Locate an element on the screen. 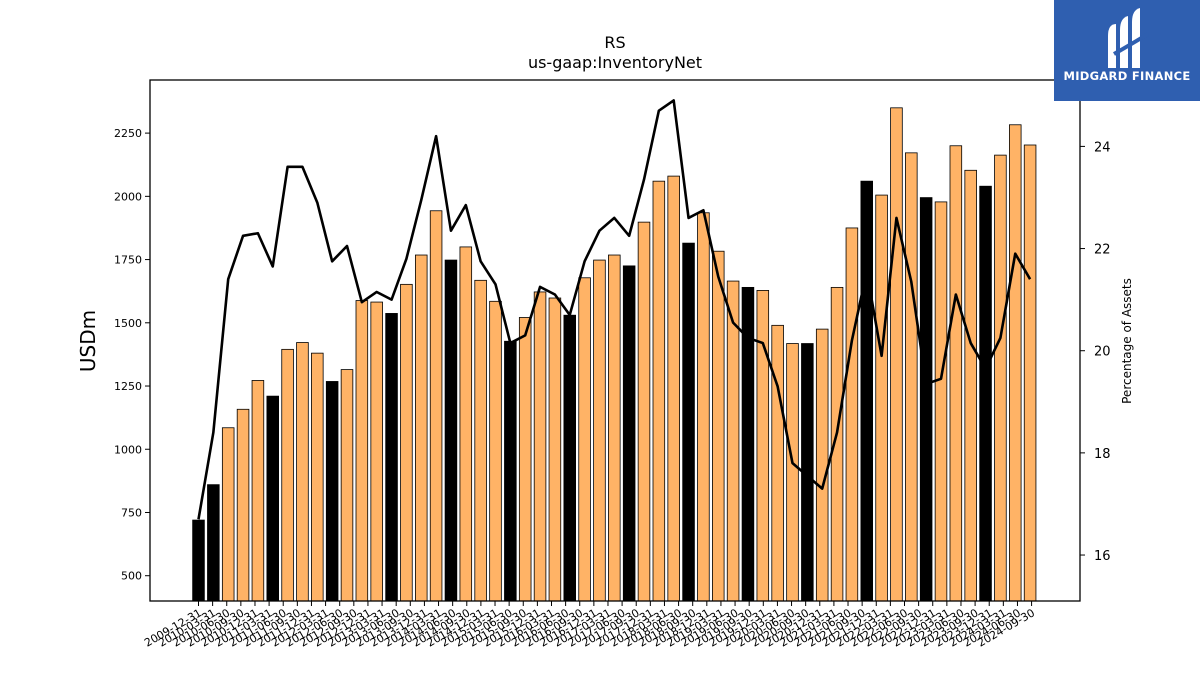 The image size is (1200, 675). y2-ticks-group: 16 18 20 22 24 is located at coordinates (1095, 352).